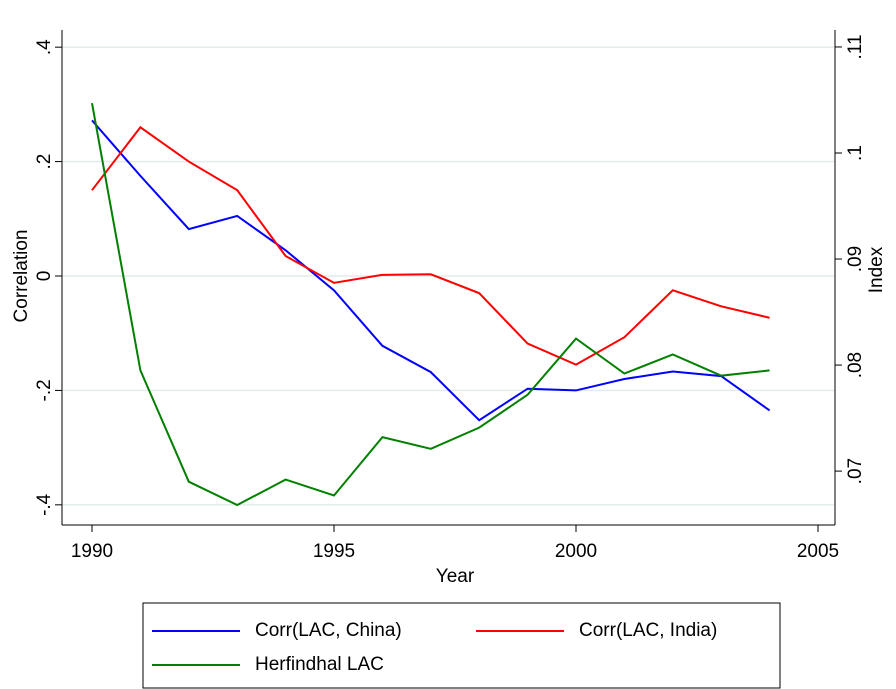 This screenshot has width=896, height=689. What do you see at coordinates (455, 576) in the screenshot?
I see `x-axis-title: Year` at bounding box center [455, 576].